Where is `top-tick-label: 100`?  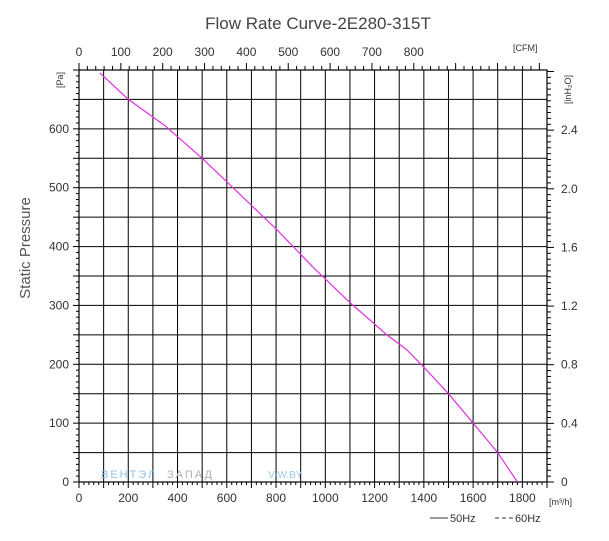 top-tick-label: 100 is located at coordinates (121, 52).